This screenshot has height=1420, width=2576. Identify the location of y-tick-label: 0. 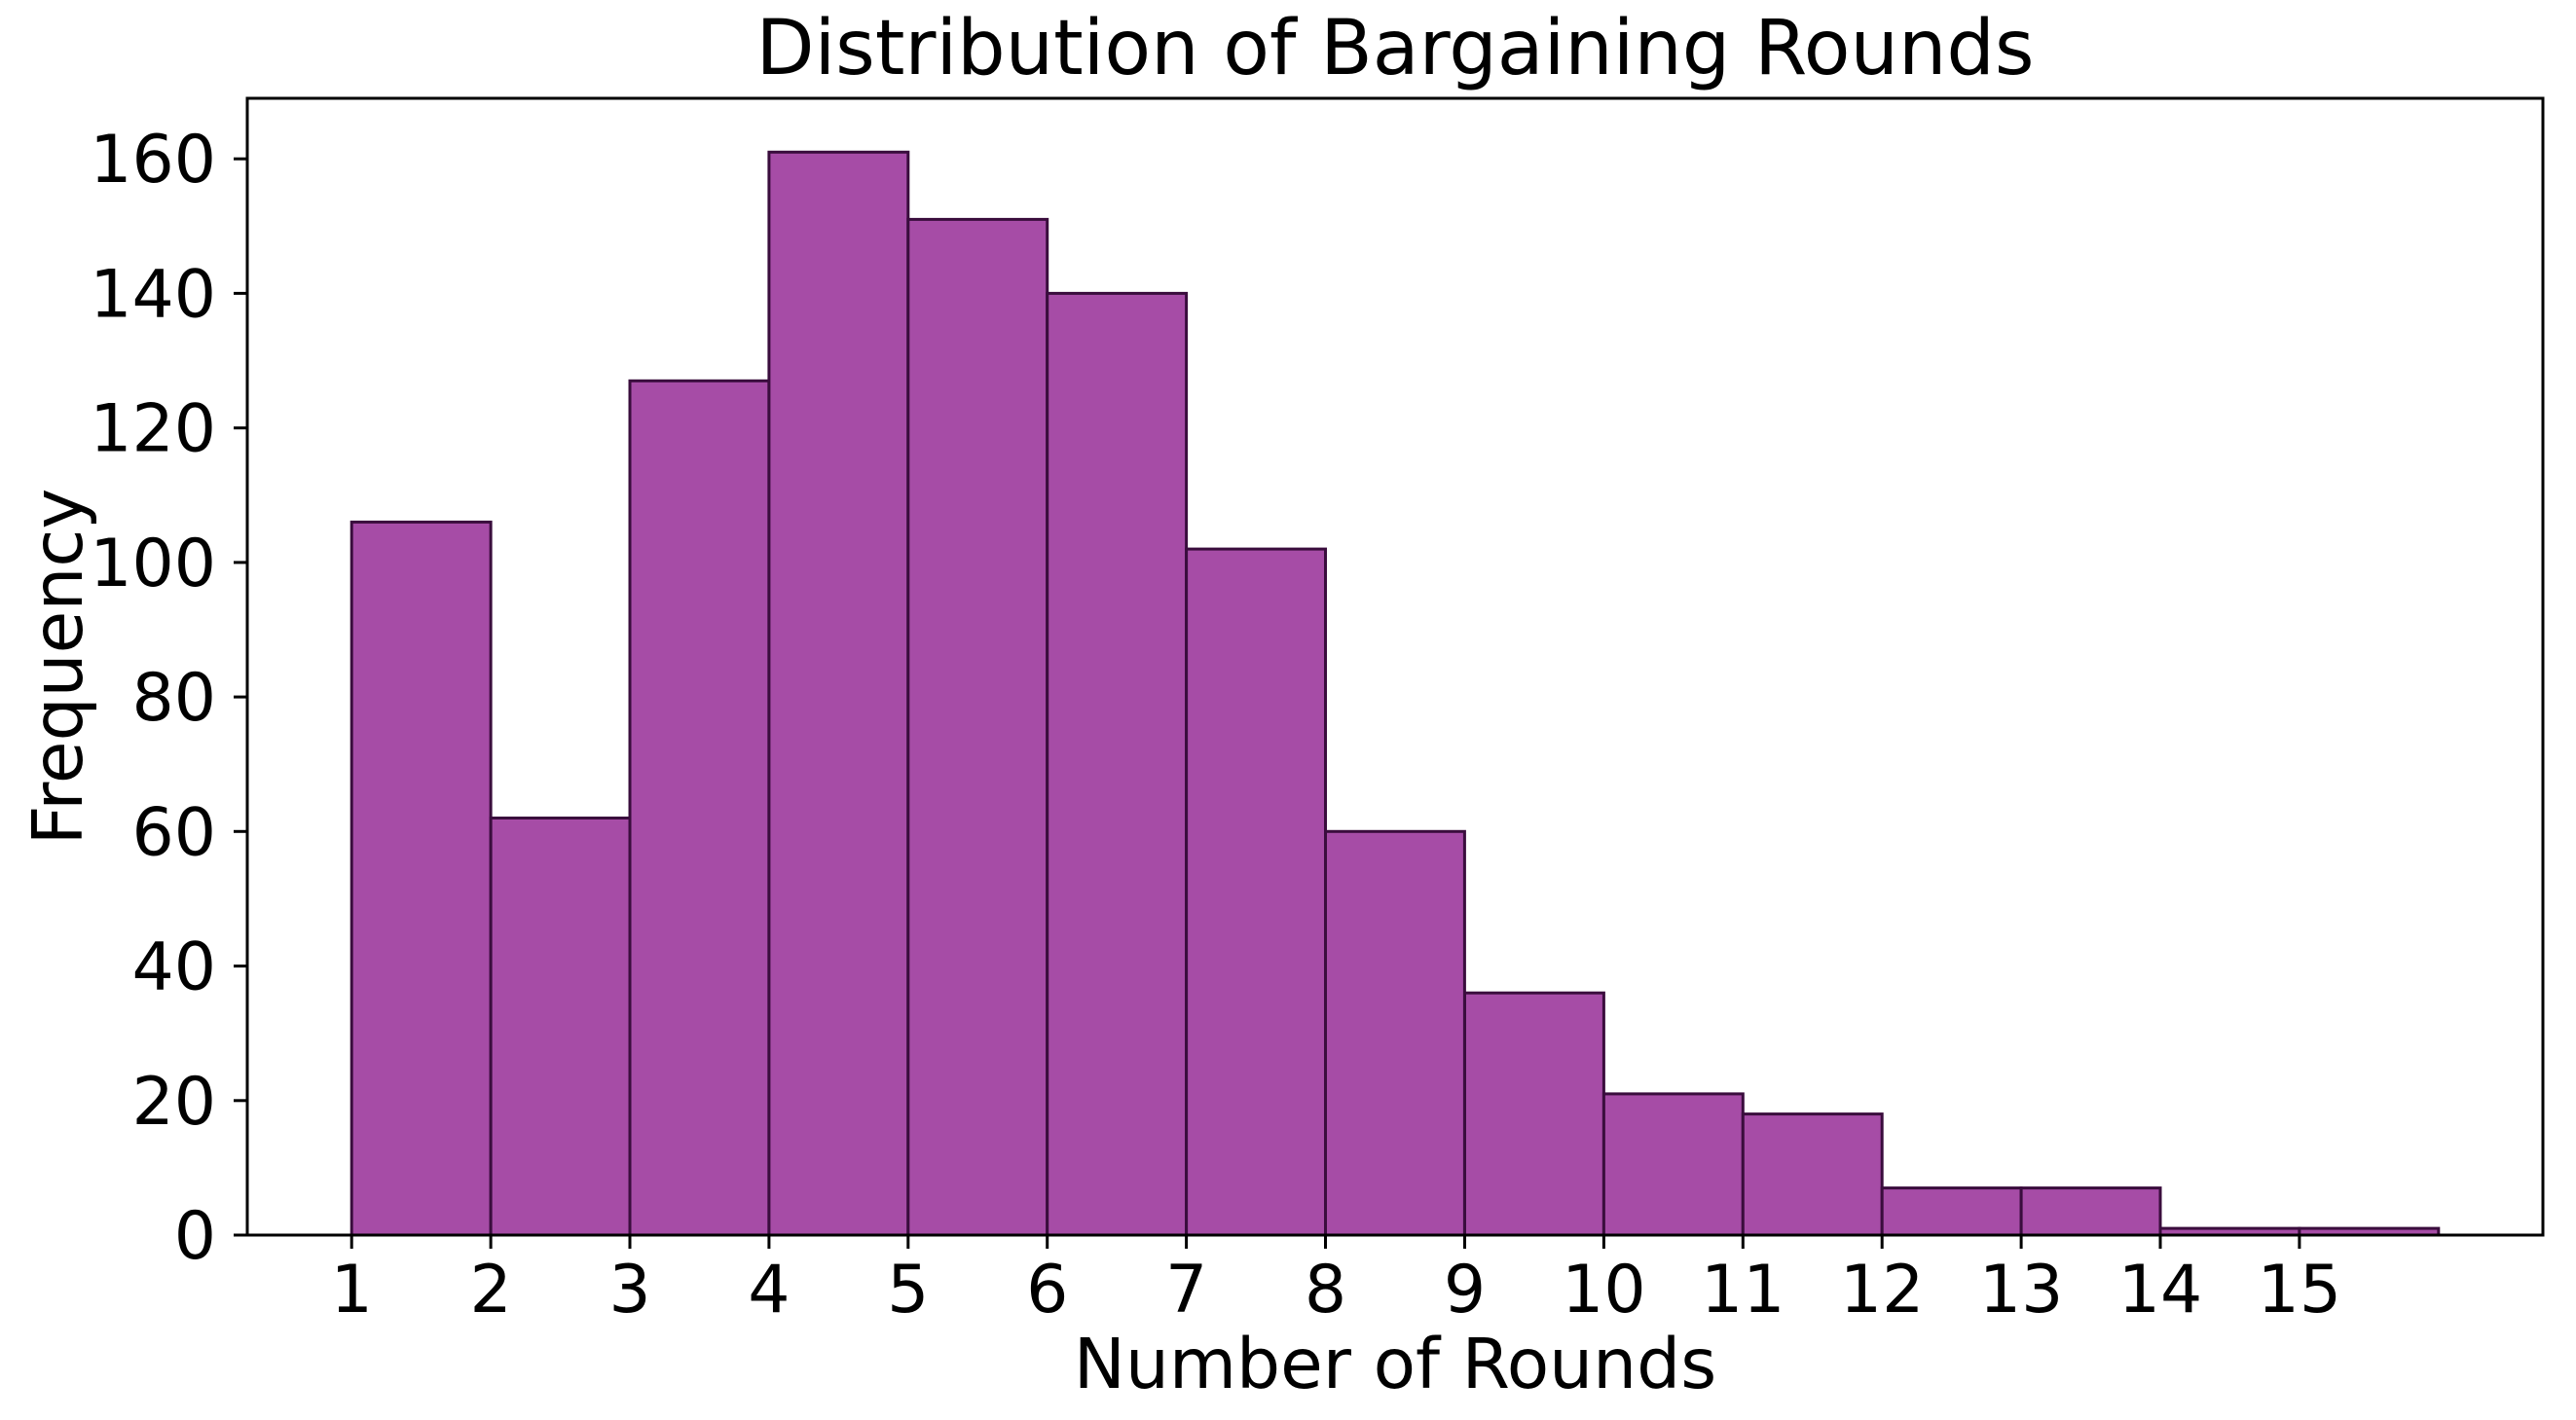
(195, 1236).